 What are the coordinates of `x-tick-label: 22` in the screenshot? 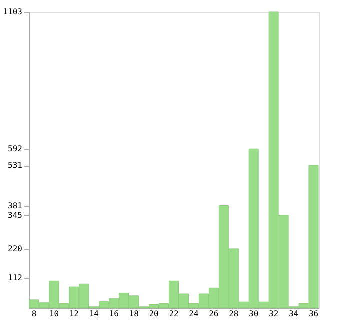 It's located at (174, 314).